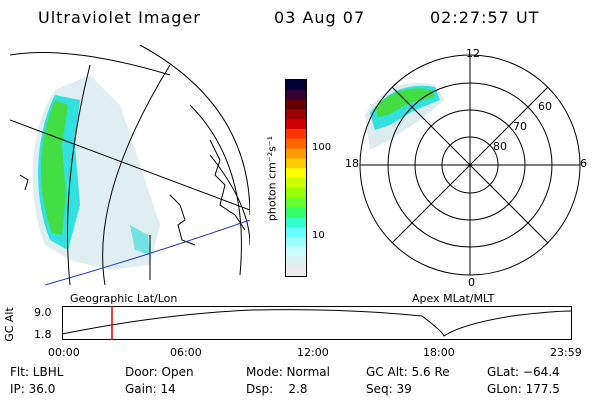 This screenshot has height=400, width=600. Describe the element at coordinates (272, 178) in the screenshot. I see `colorbar-unit-label: photon cm⁻²s⁻¹` at that location.